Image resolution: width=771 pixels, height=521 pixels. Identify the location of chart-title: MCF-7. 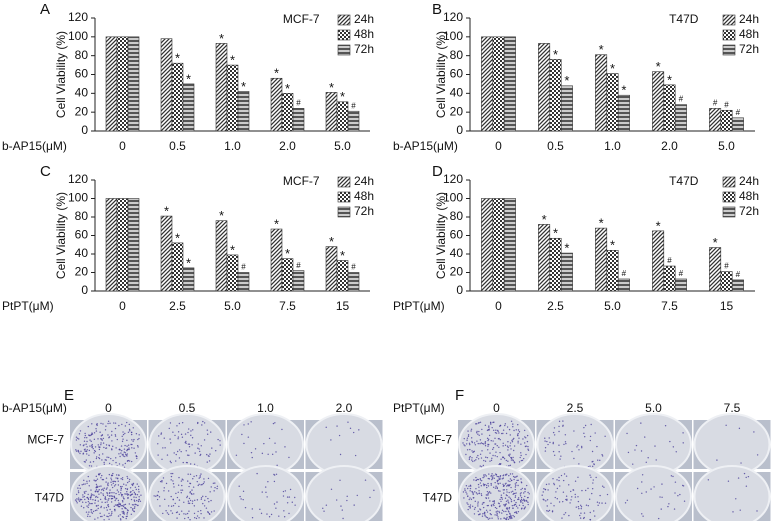
(301, 181).